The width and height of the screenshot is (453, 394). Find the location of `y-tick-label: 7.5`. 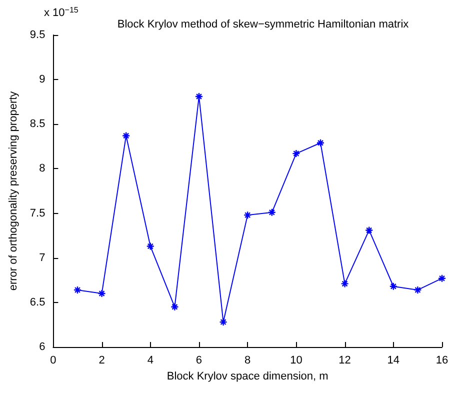

y-tick-label: 7.5 is located at coordinates (38, 213).